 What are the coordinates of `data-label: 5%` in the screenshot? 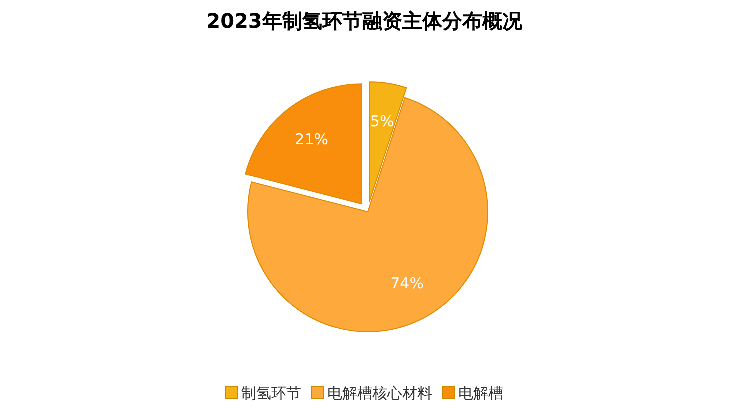 It's located at (382, 121).